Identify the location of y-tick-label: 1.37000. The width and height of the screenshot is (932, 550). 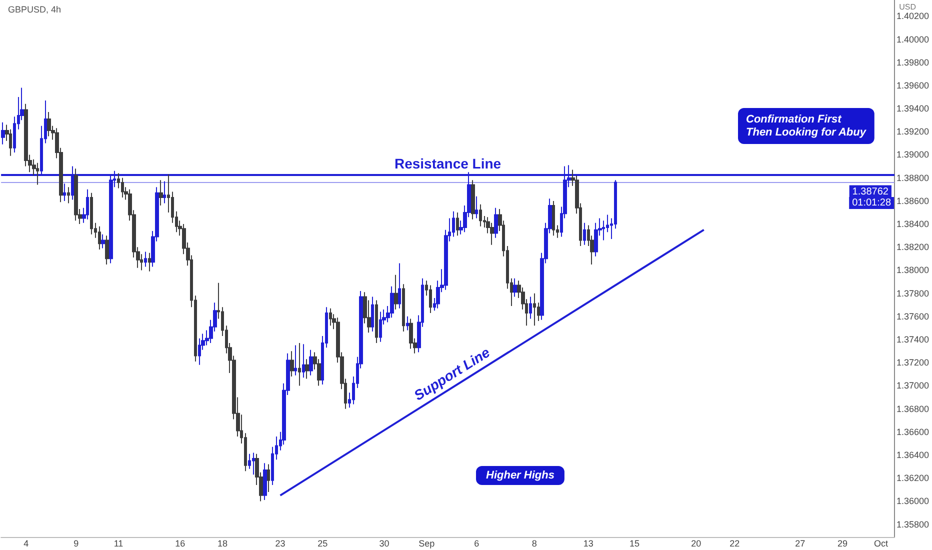
(913, 385).